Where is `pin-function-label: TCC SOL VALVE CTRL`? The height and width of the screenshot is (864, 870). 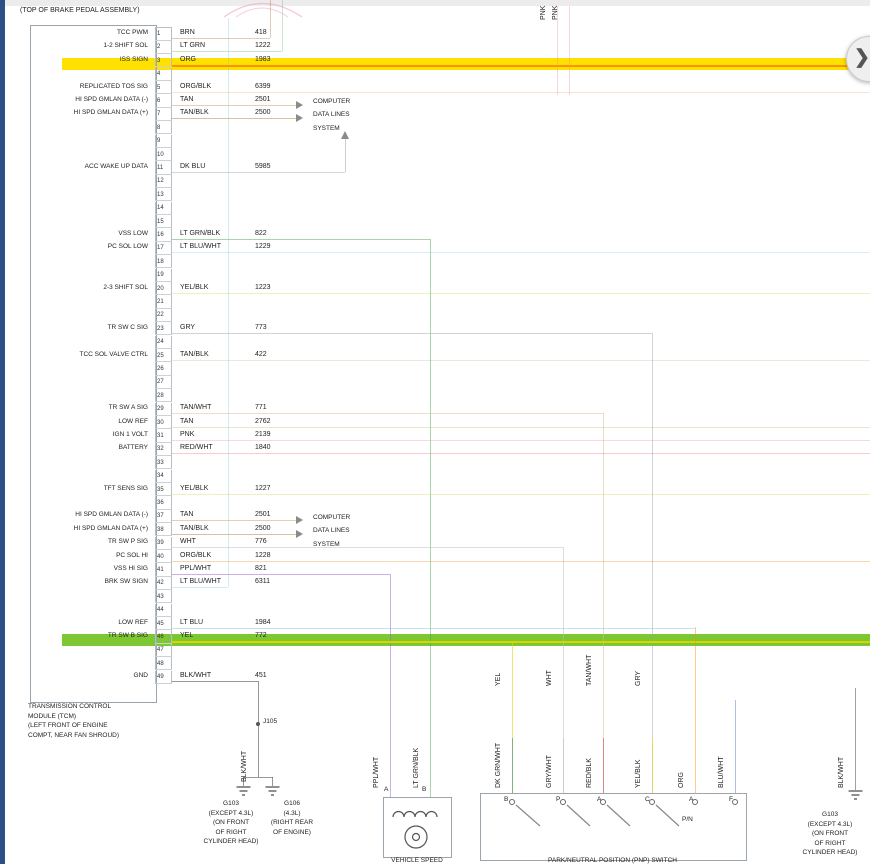 pin-function-label: TCC SOL VALVE CTRL is located at coordinates (113, 354).